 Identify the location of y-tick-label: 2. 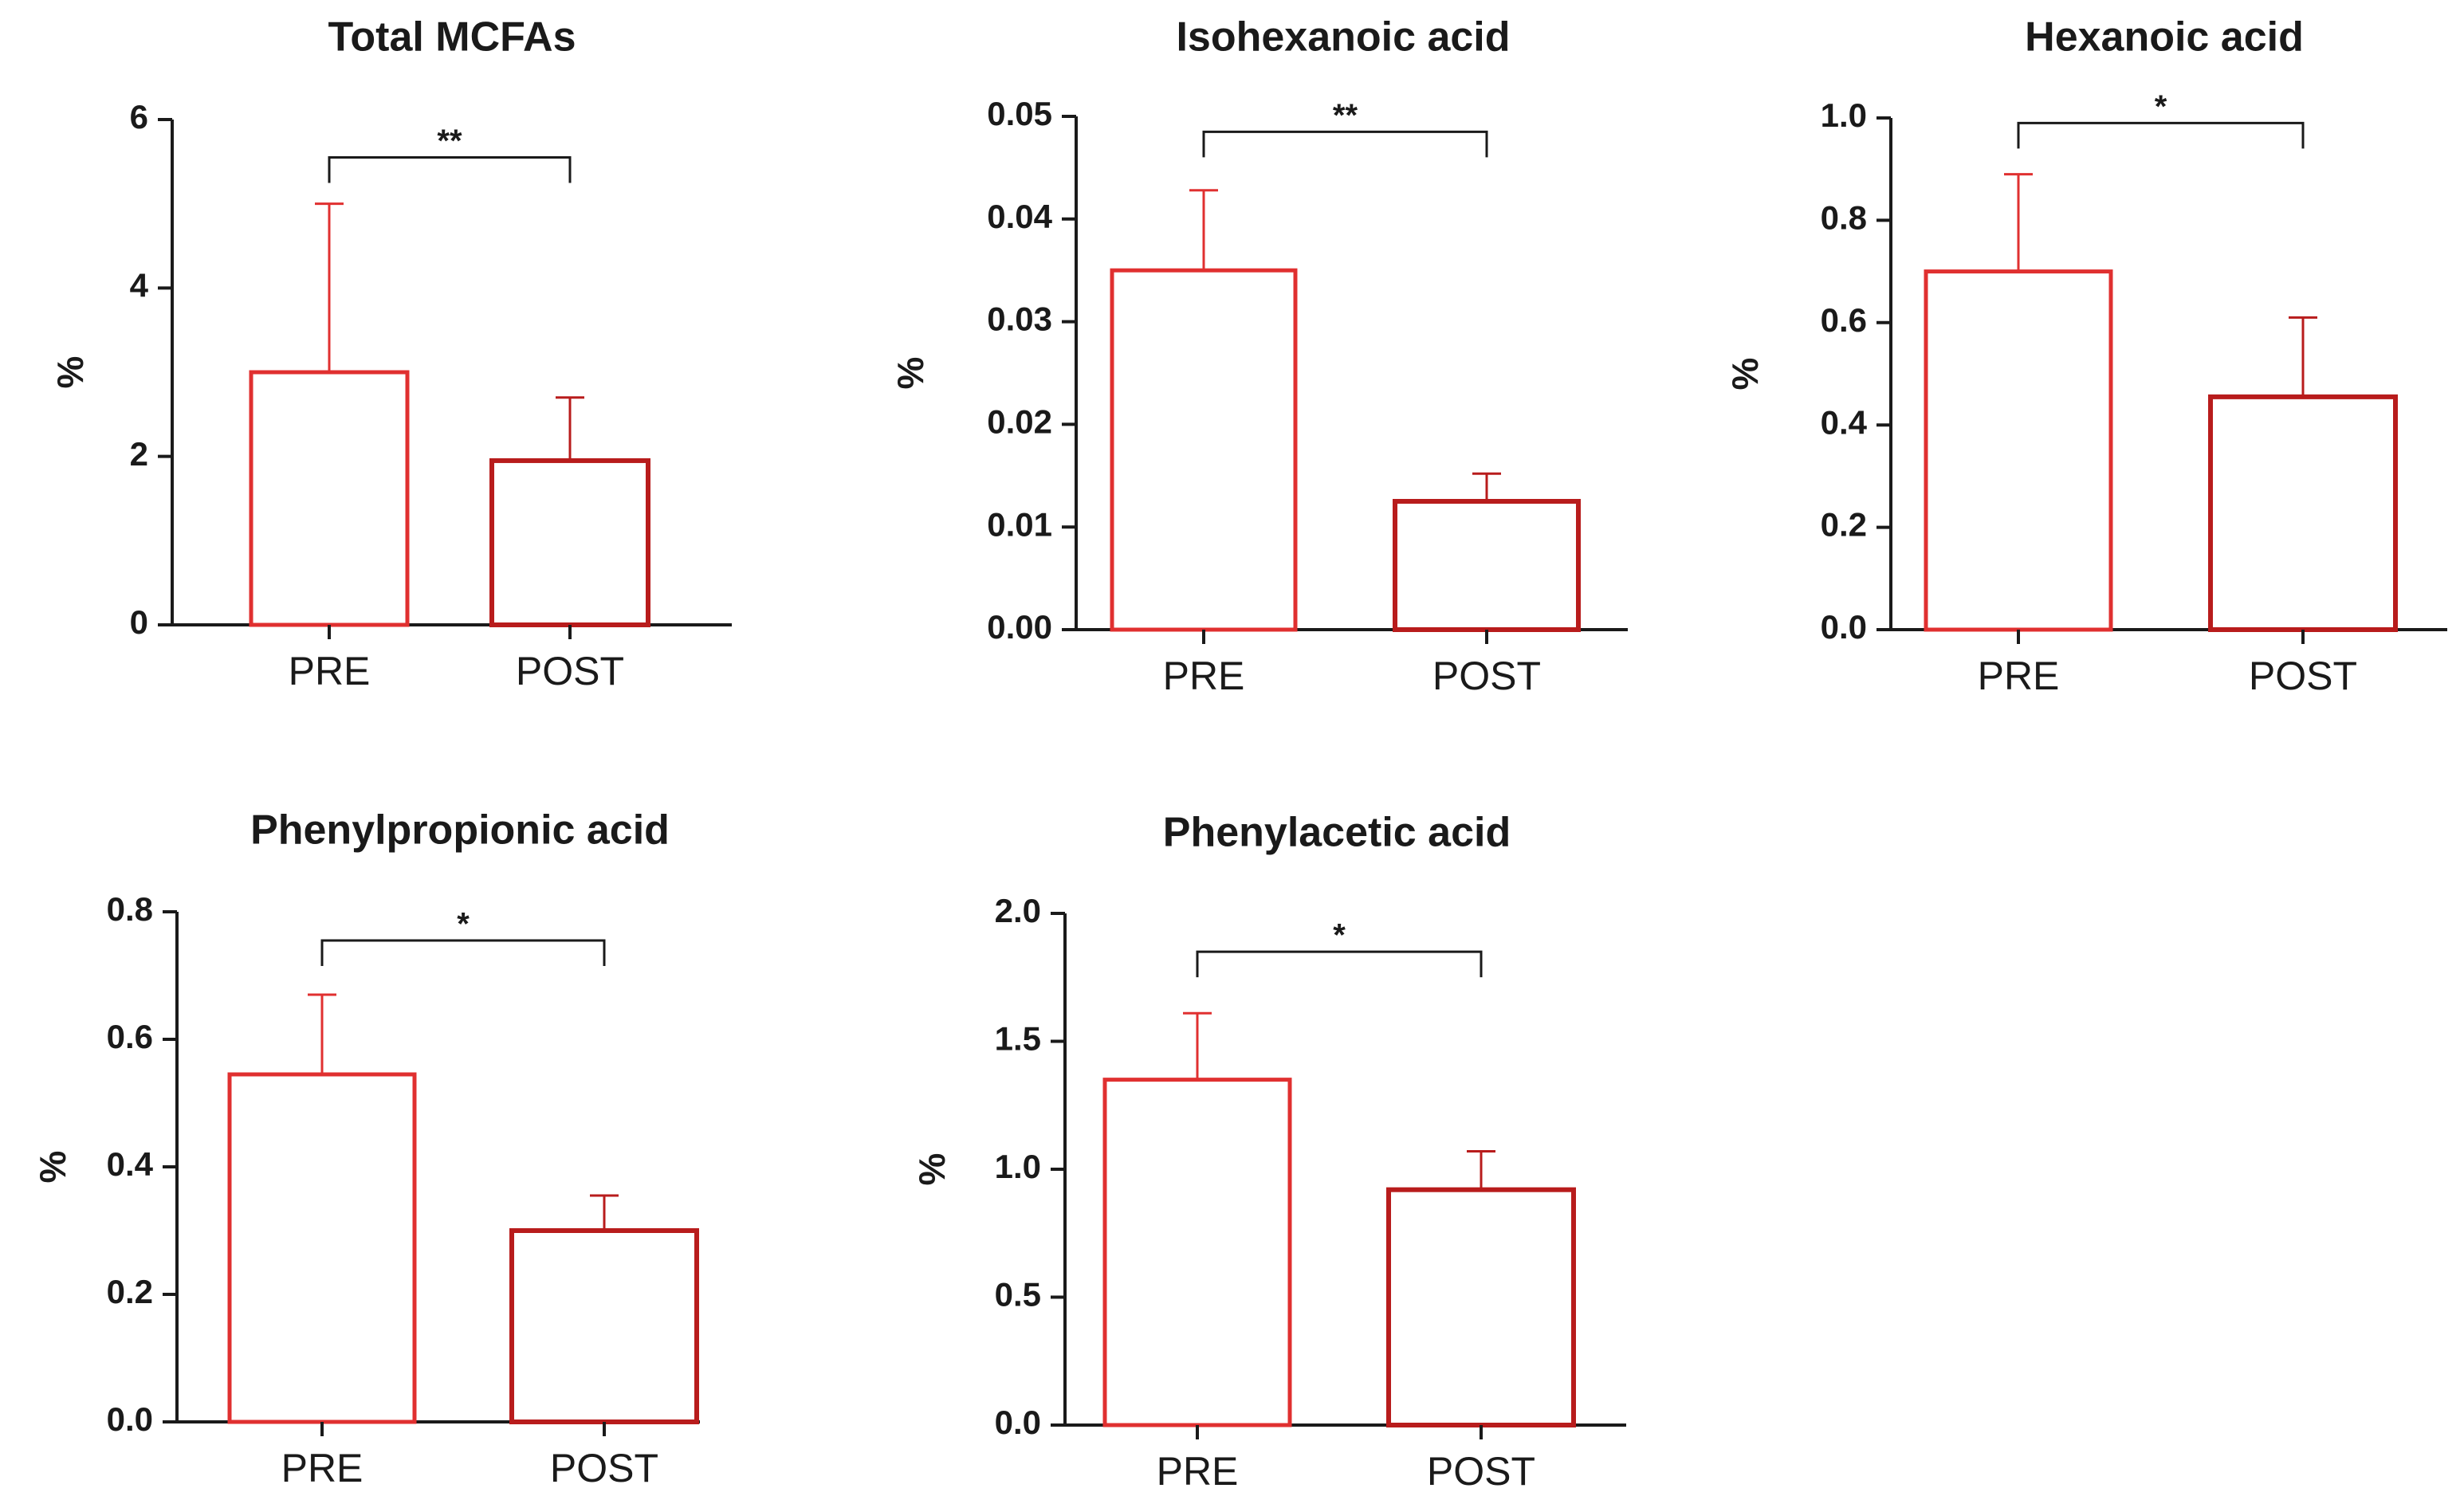
(139, 454).